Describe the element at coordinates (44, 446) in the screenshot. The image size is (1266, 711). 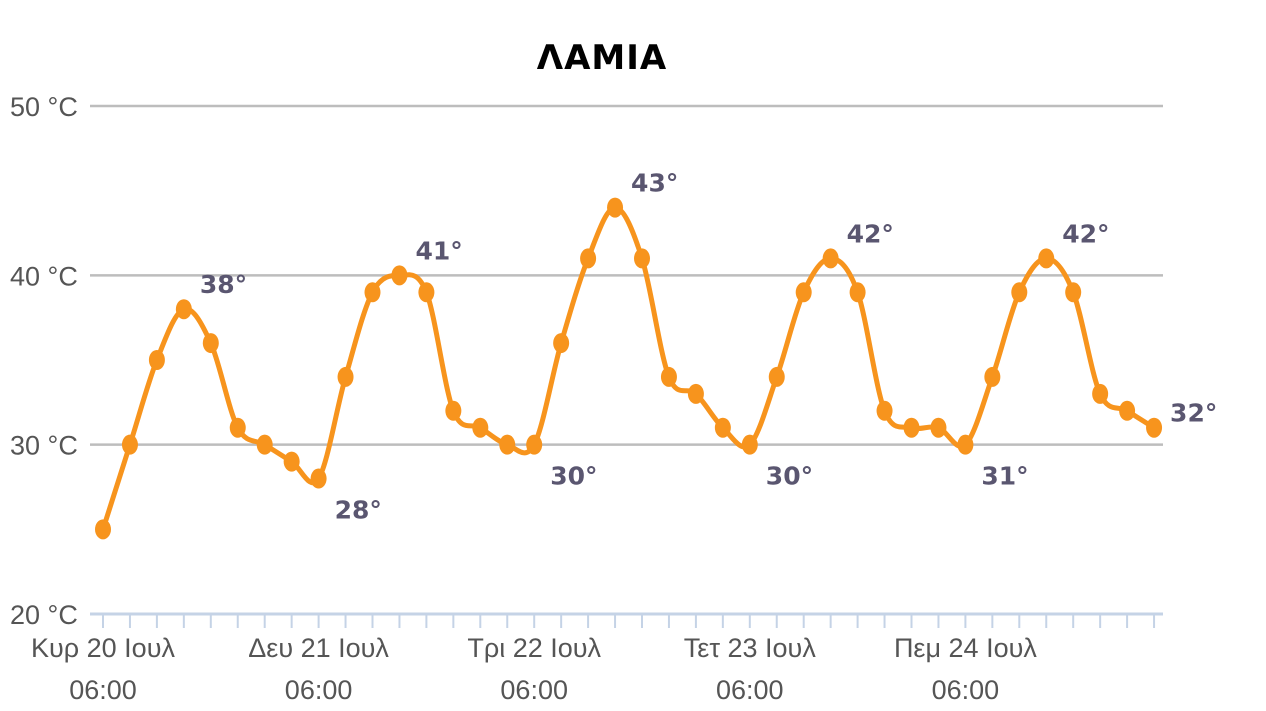
I see `y-tick-label: 30 °C` at that location.